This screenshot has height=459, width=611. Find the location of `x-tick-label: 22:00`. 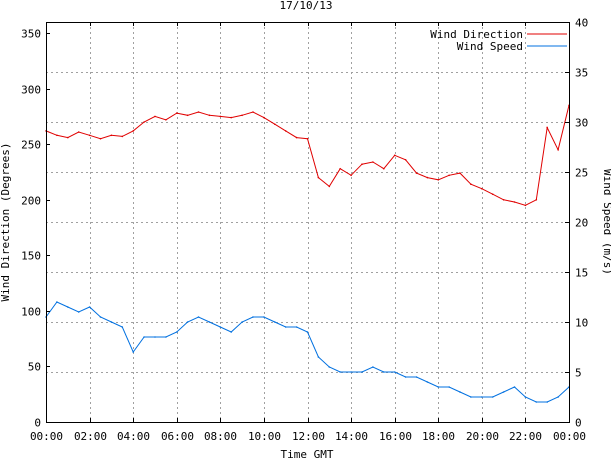

x-tick-label: 22:00 is located at coordinates (525, 436).